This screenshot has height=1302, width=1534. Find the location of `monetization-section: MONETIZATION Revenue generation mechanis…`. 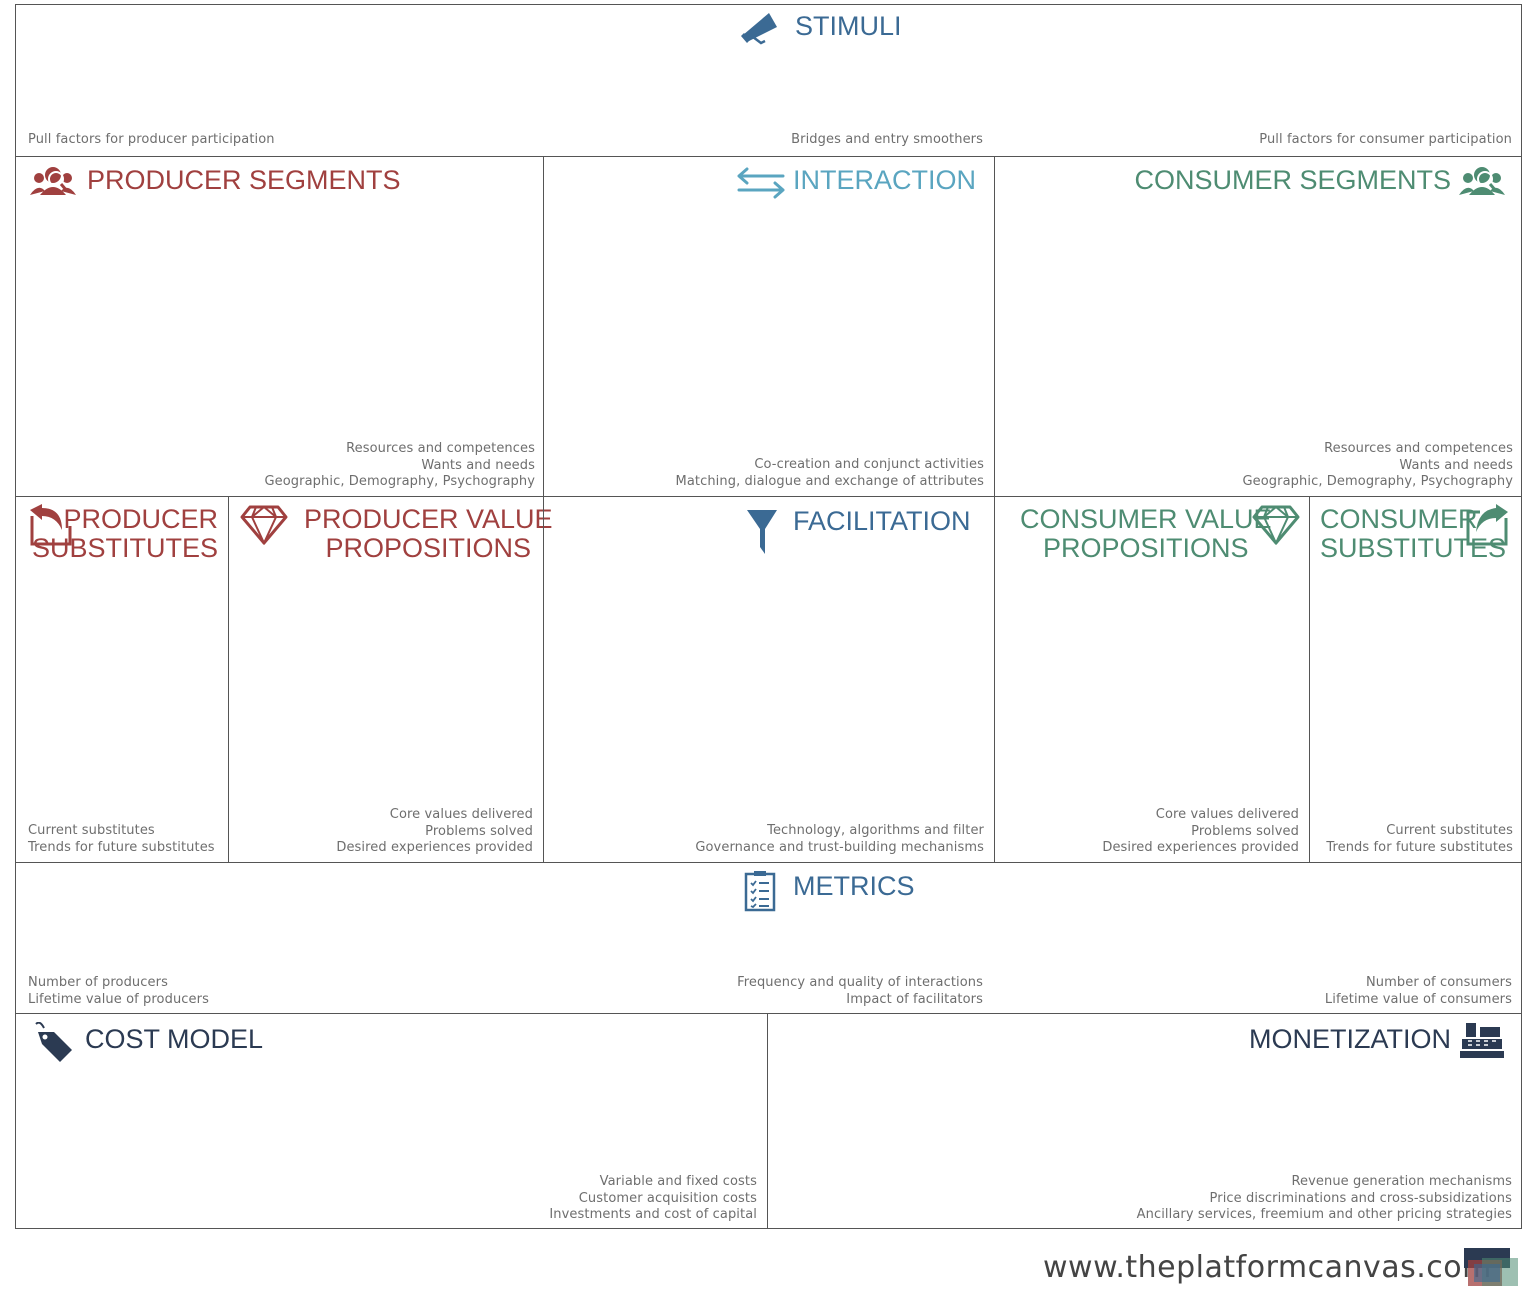

monetization-section: MONETIZATION Revenue generation mechanis… is located at coordinates (1144, 1121).